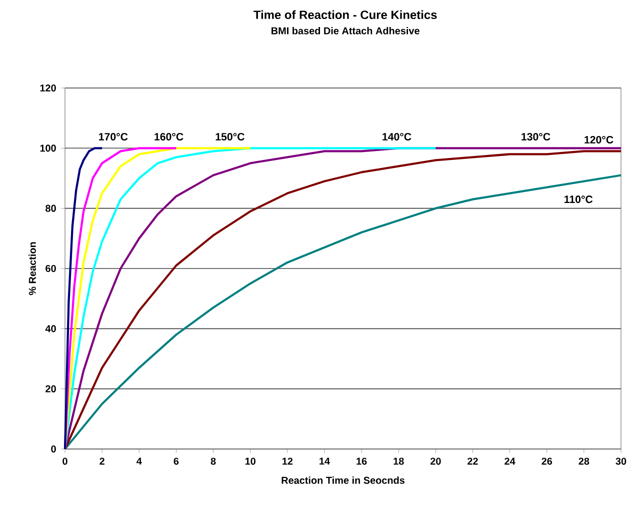  What do you see at coordinates (102, 461) in the screenshot?
I see `x-tick-label: 2` at bounding box center [102, 461].